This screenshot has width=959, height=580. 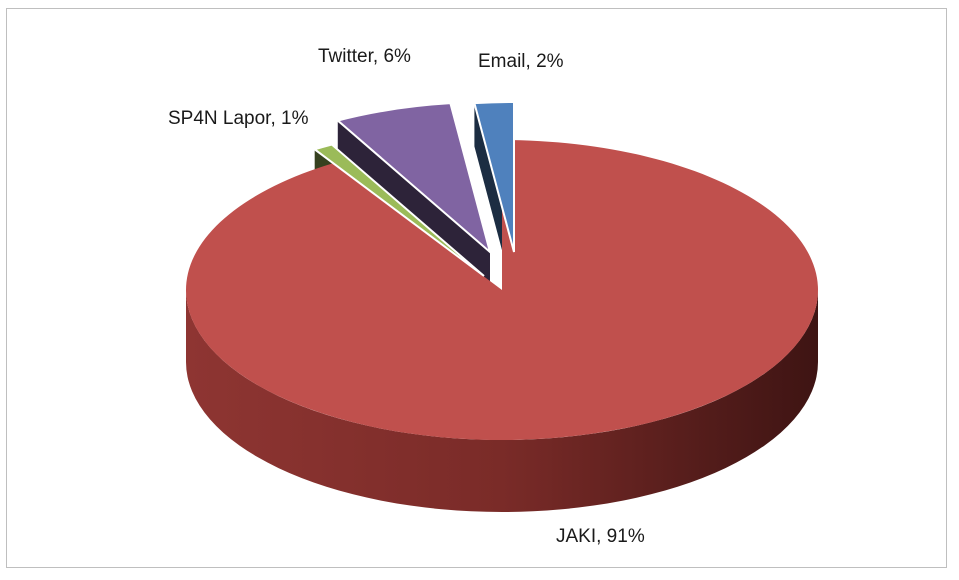 What do you see at coordinates (398, 210) in the screenshot?
I see `pie-slice-sp4n-lapor` at bounding box center [398, 210].